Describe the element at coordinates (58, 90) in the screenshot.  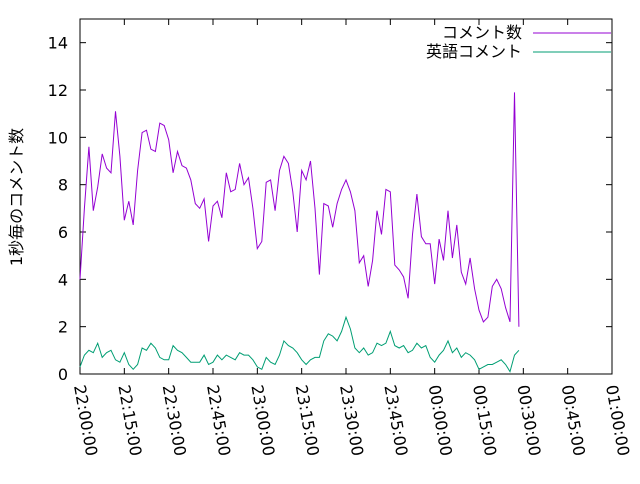
I see `y-tick-label: 12` at that location.